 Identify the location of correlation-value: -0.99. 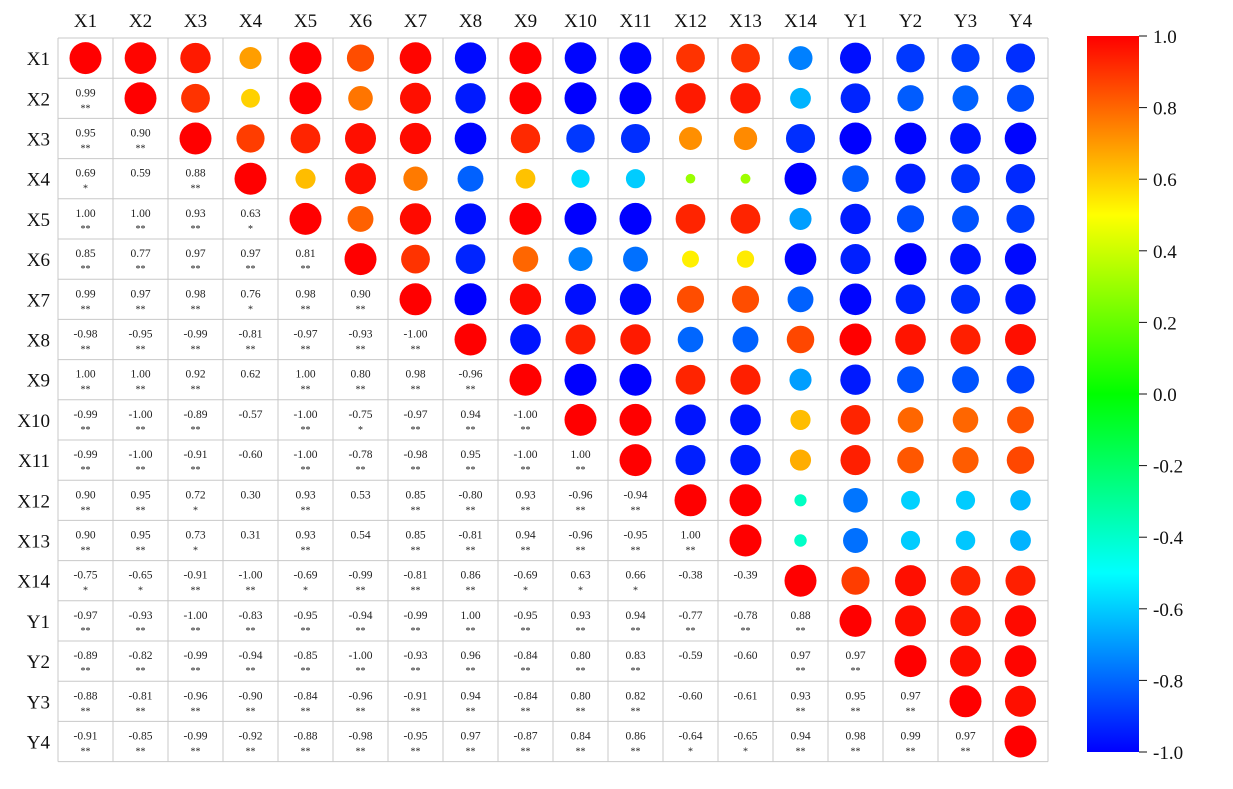
(416, 616).